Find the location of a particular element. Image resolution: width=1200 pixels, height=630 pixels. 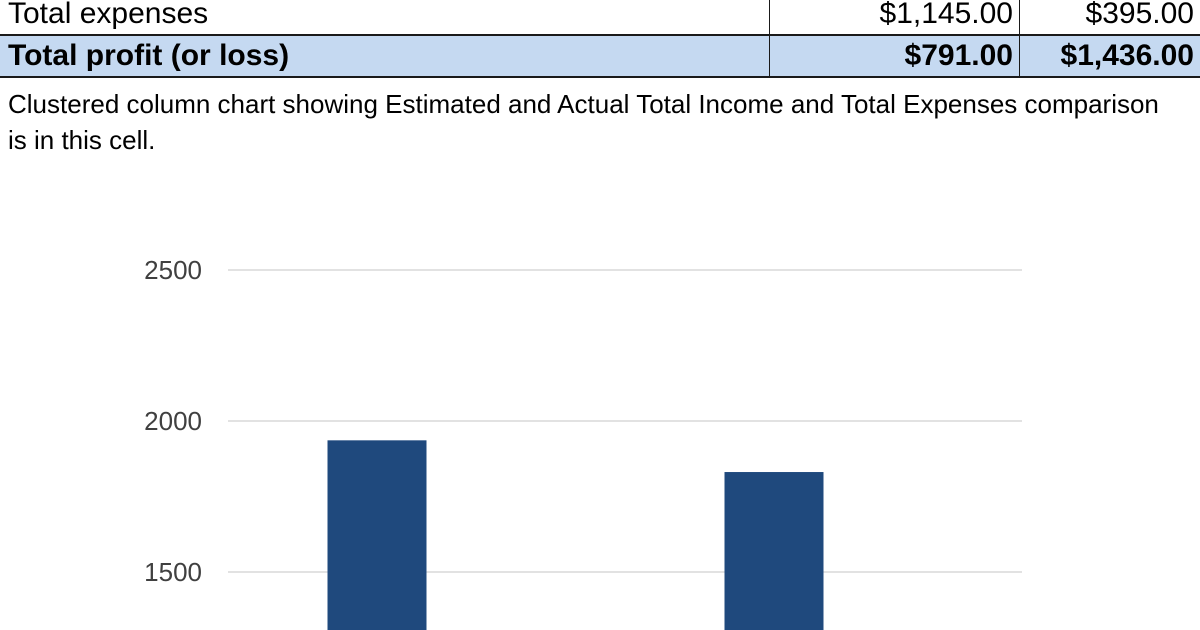

total-profit-label: Total profit (or loss) is located at coordinates (385, 56).